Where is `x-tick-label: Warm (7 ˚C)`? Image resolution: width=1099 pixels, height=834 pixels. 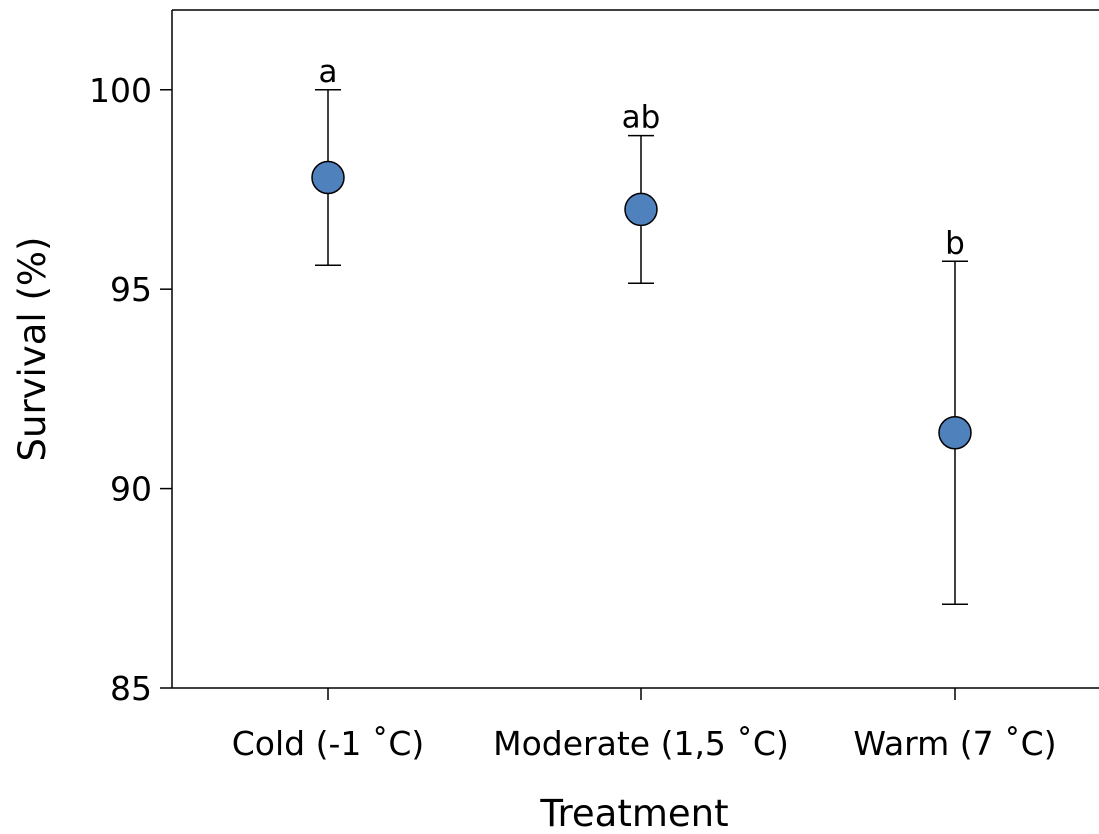 x-tick-label: Warm (7 ˚C) is located at coordinates (954, 743).